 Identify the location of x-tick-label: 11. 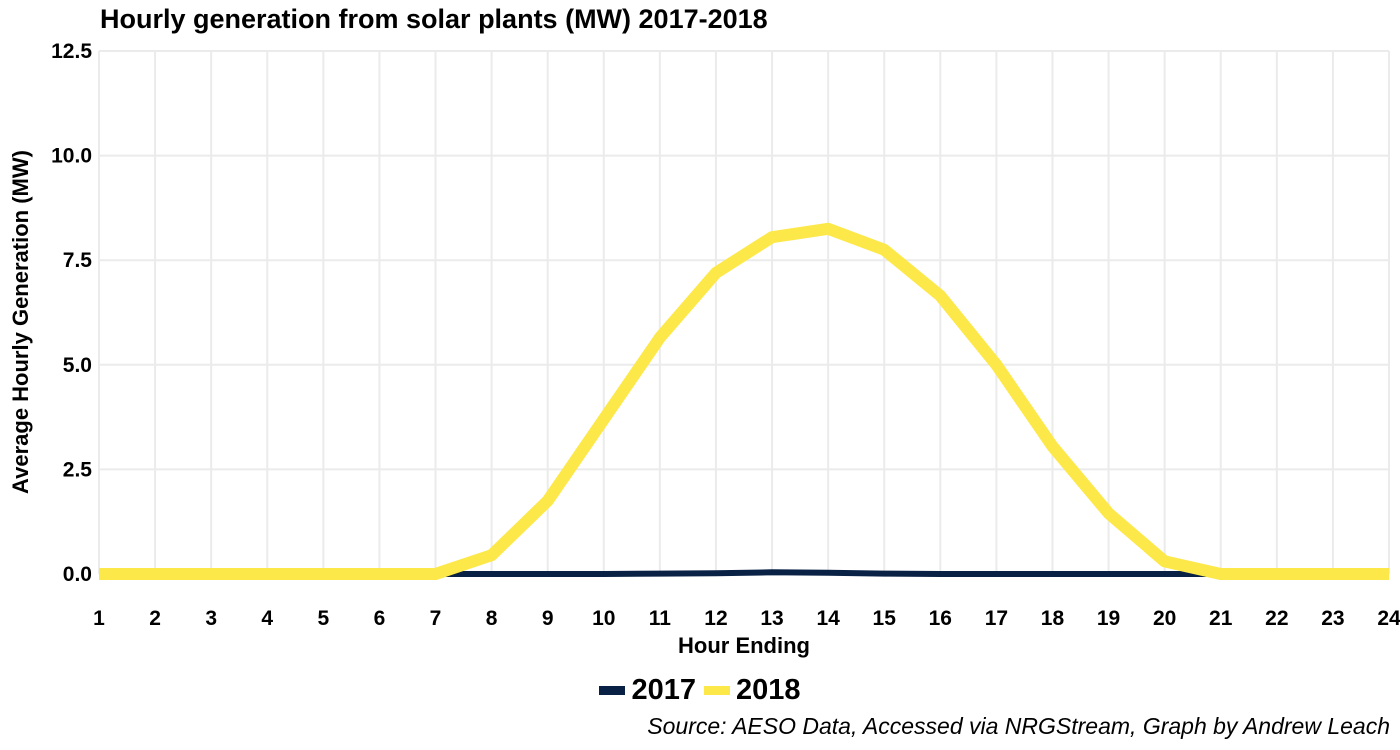
(660, 618).